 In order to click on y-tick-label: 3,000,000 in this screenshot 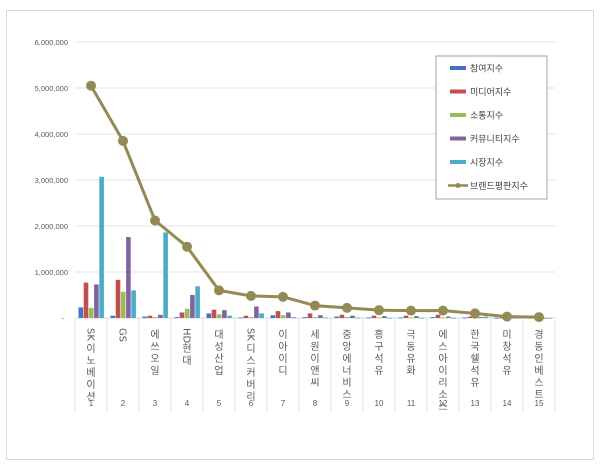, I will do `click(51, 180)`.